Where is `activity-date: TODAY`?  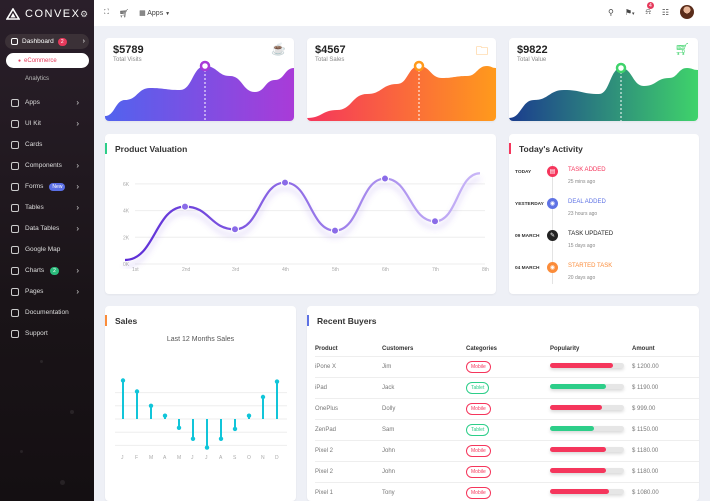
activity-date: TODAY is located at coordinates (523, 172).